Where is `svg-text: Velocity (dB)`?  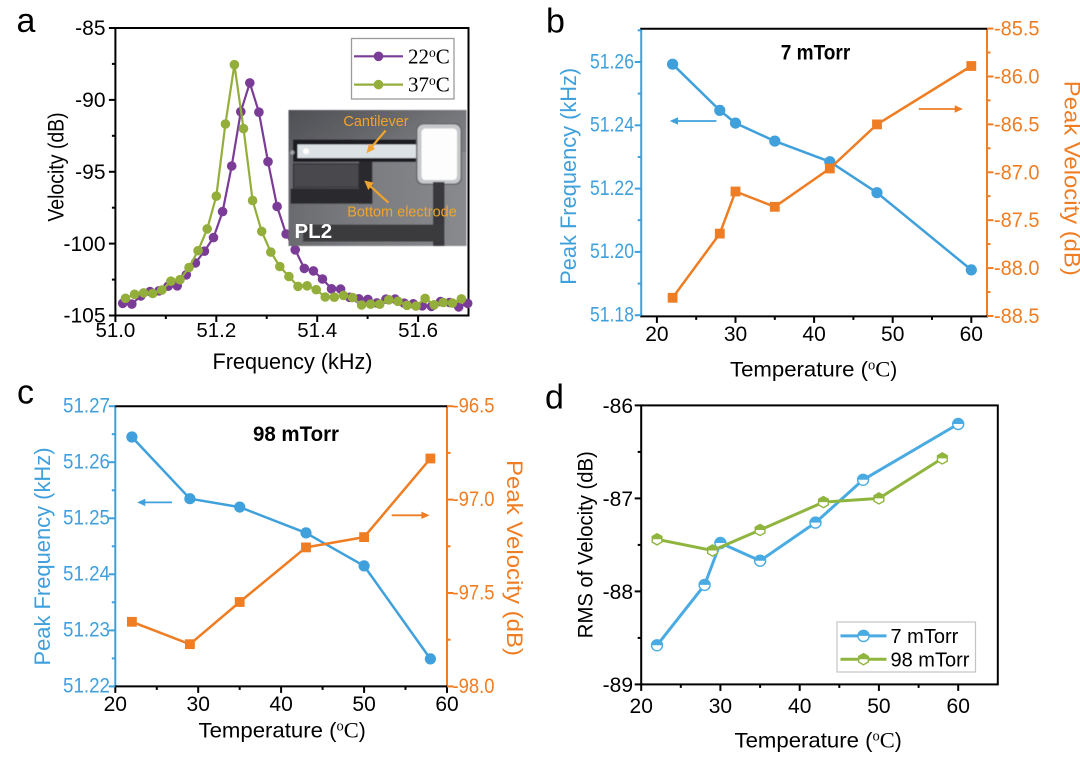
svg-text: Velocity (dB) is located at coordinates (56, 166).